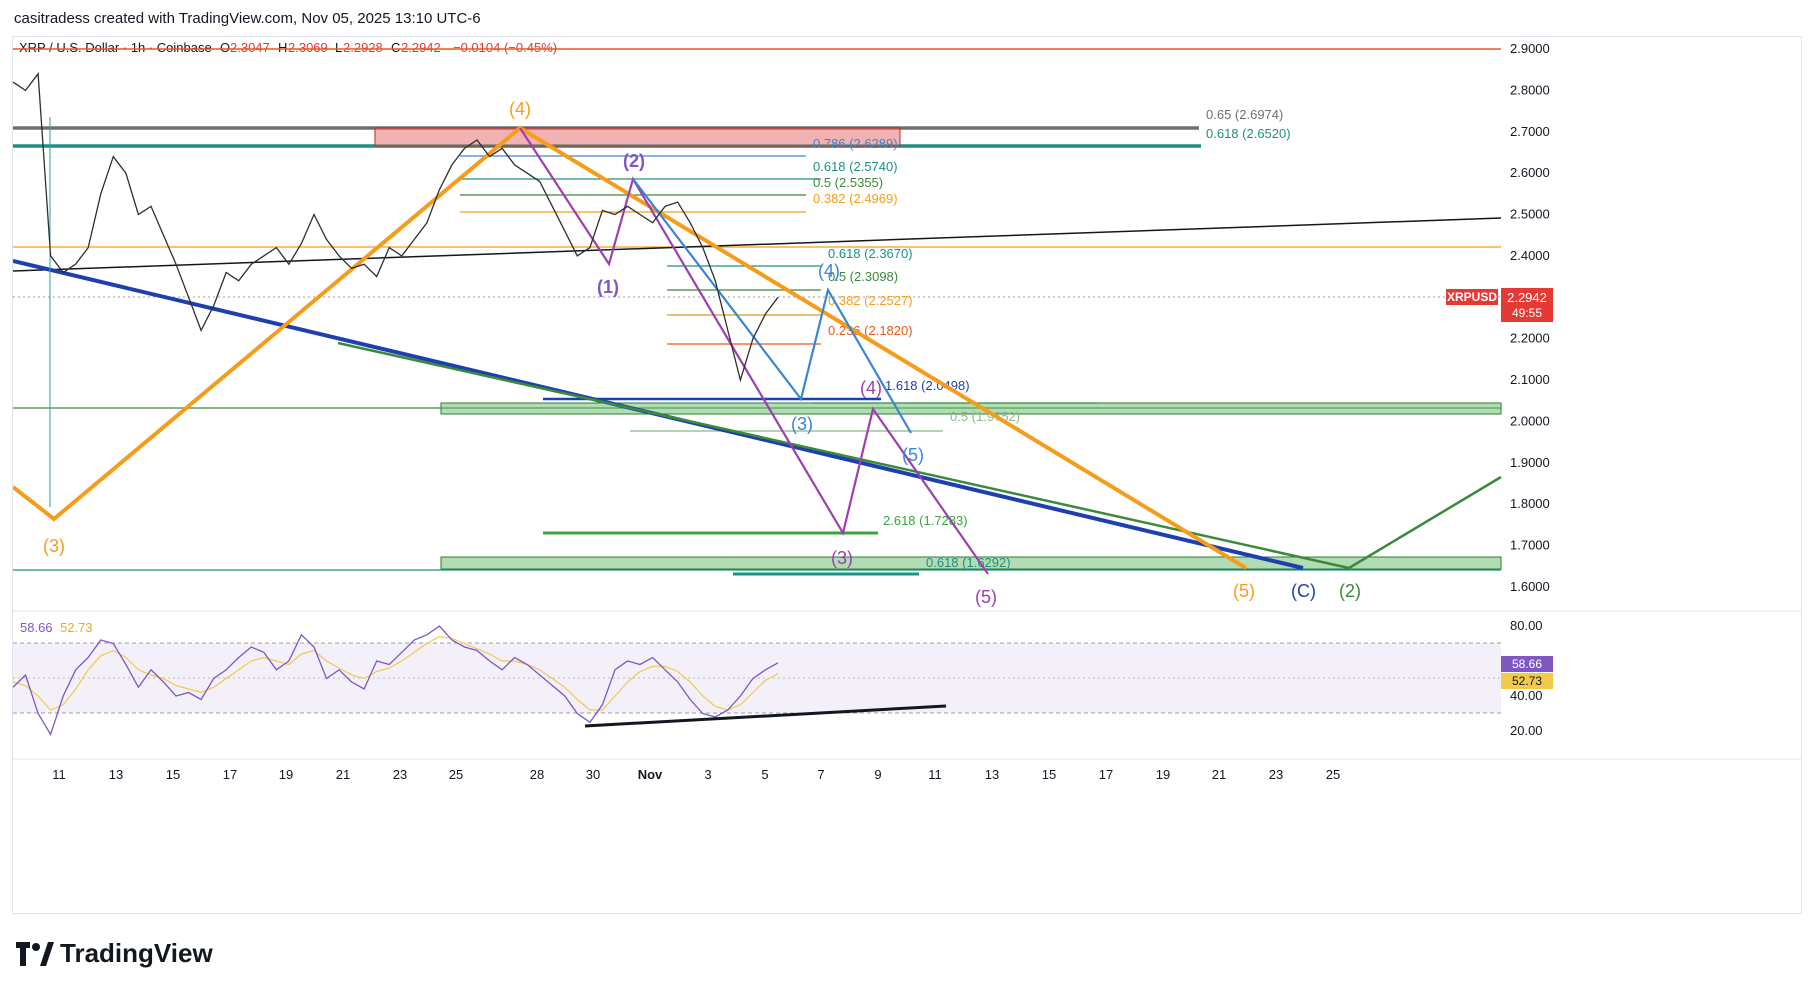  I want to click on rsi-tick-label: 80.00, so click(1526, 625).